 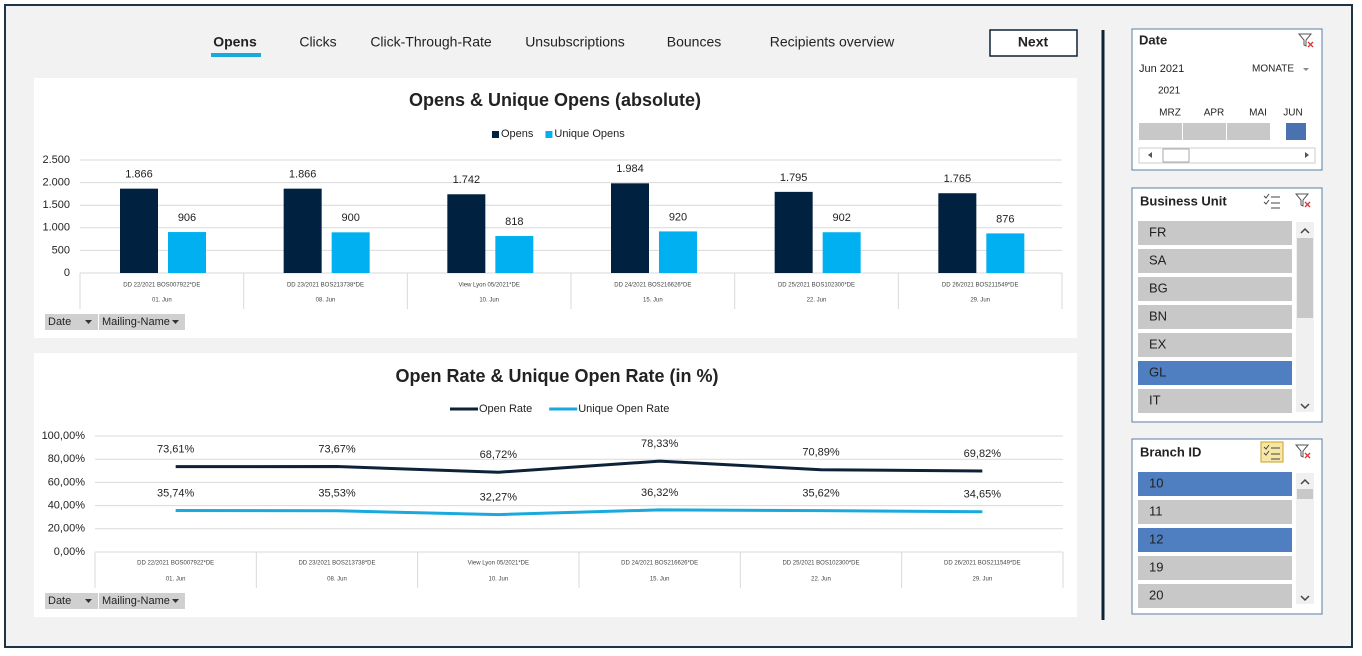 What do you see at coordinates (1155, 399) in the screenshot?
I see `slicer-item-label: IT` at bounding box center [1155, 399].